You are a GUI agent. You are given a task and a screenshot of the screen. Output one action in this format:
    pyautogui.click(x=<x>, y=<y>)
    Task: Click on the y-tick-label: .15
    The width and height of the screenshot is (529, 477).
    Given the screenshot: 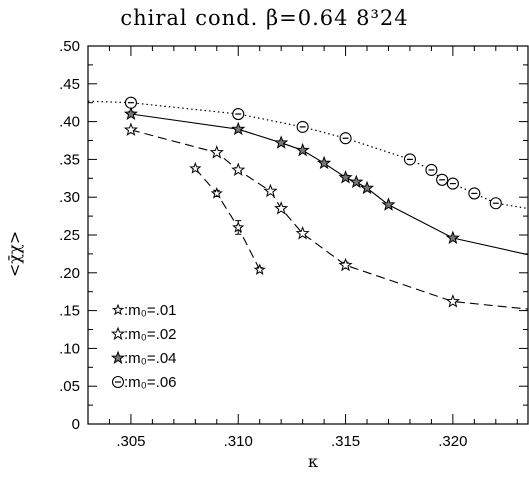 What is the action you would take?
    pyautogui.click(x=69, y=311)
    